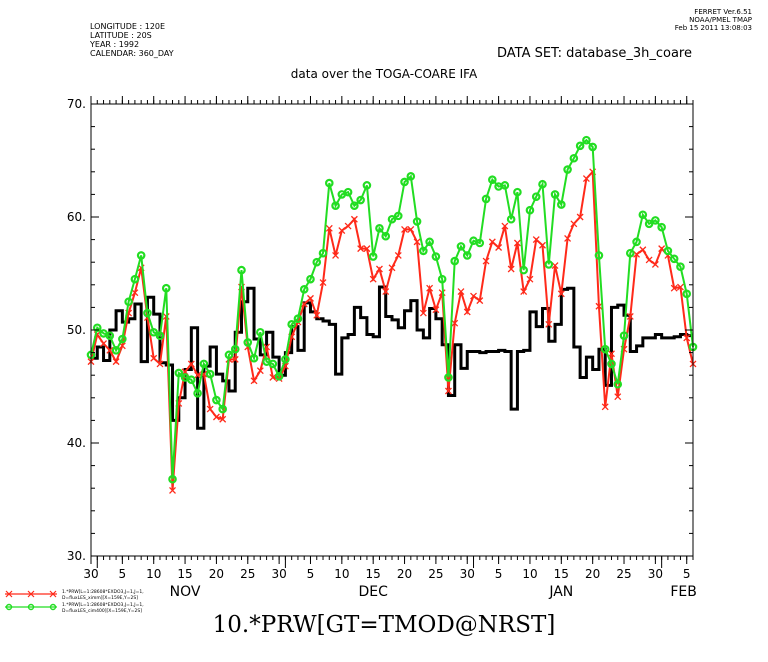 This screenshot has width=768, height=662. What do you see at coordinates (435, 574) in the screenshot?
I see `x-tick-label: 25` at bounding box center [435, 574].